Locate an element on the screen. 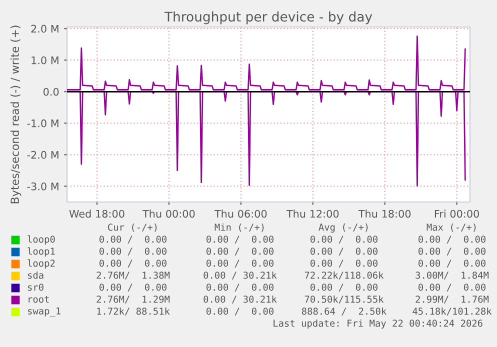 Image resolution: width=497 pixels, height=347 pixels. y-tick-label: -3.0 M is located at coordinates (42, 186).